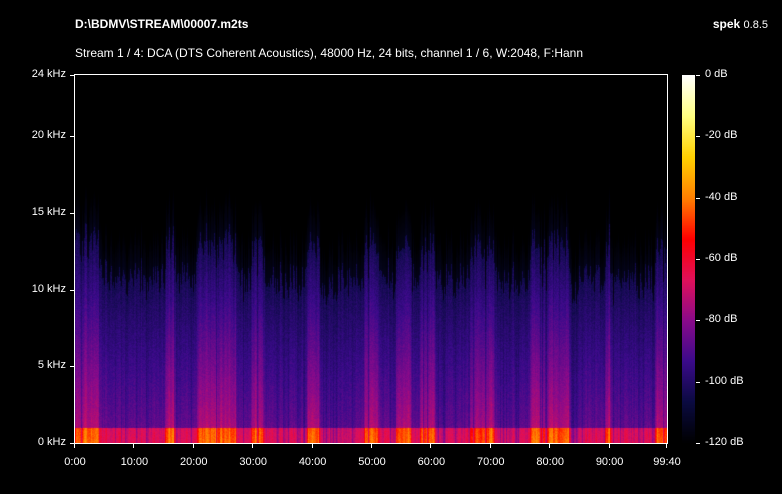 This screenshot has width=782, height=494. Describe the element at coordinates (688, 259) in the screenshot. I see `color-scale-bar` at that location.